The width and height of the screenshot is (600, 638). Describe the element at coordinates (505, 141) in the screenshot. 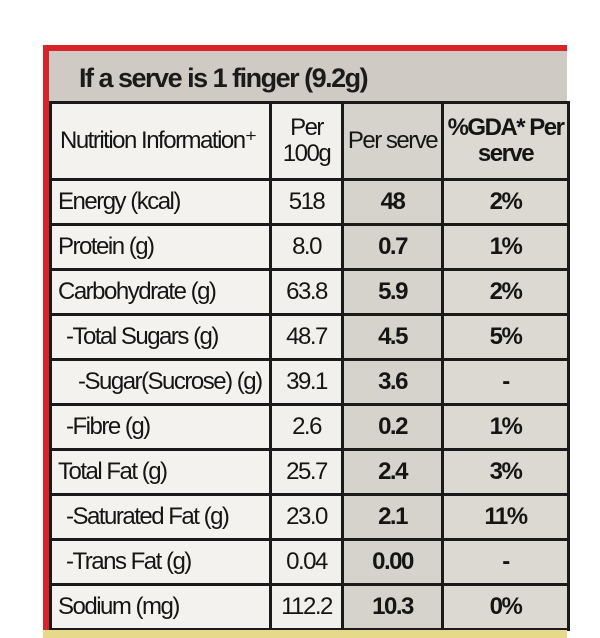

I see `column-header: %GDA* Per serve` at that location.